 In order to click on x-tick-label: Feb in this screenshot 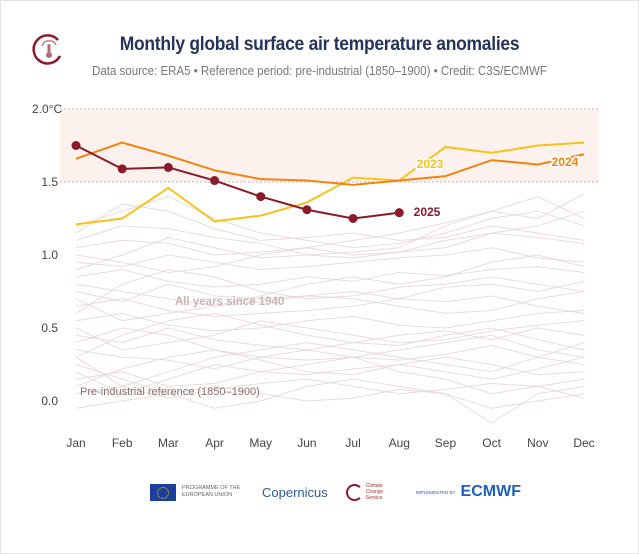, I will do `click(122, 443)`.